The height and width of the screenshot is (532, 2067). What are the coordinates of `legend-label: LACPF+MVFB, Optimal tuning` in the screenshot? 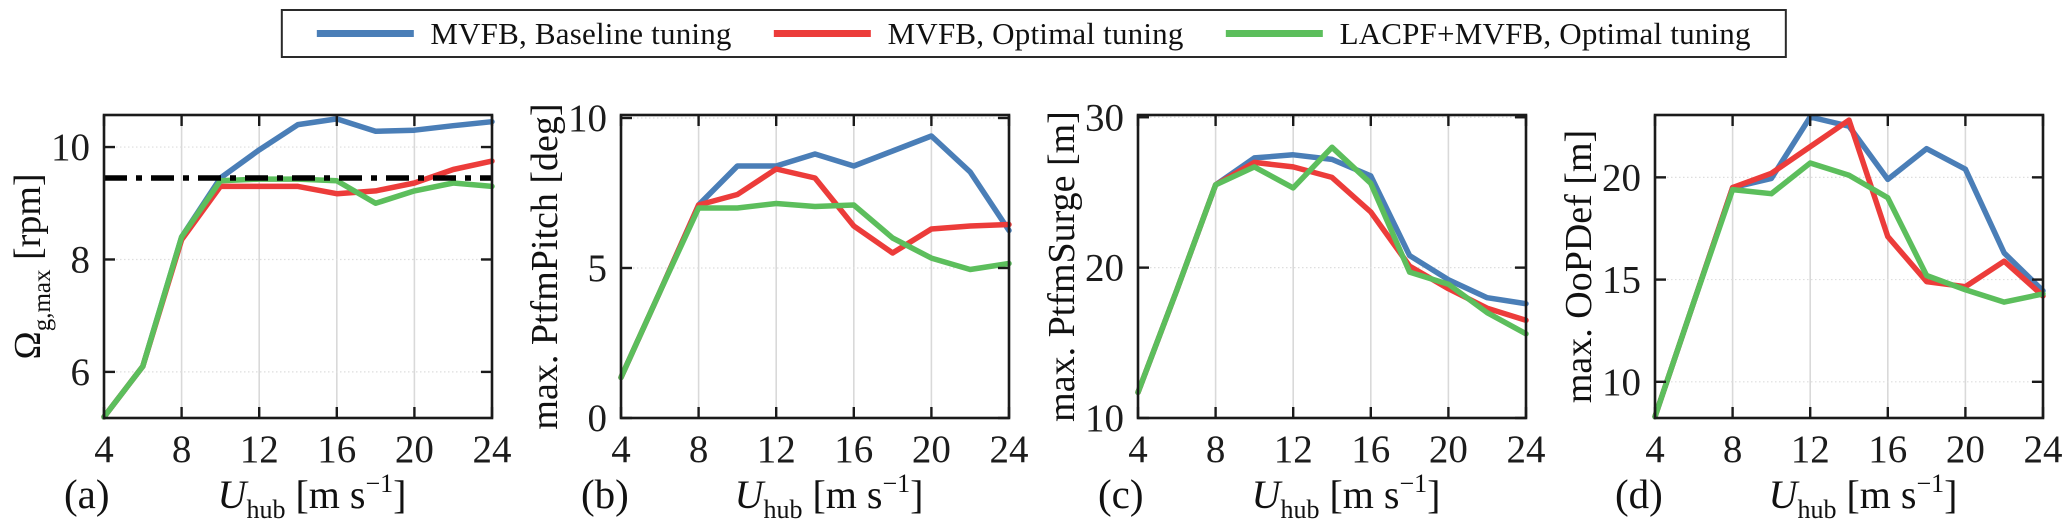 It's located at (1545, 33).